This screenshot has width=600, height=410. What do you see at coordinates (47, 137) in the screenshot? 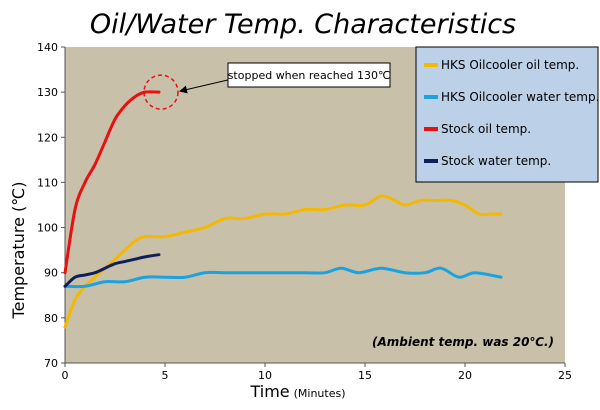
I see `y-tick-label: 120` at bounding box center [47, 137].